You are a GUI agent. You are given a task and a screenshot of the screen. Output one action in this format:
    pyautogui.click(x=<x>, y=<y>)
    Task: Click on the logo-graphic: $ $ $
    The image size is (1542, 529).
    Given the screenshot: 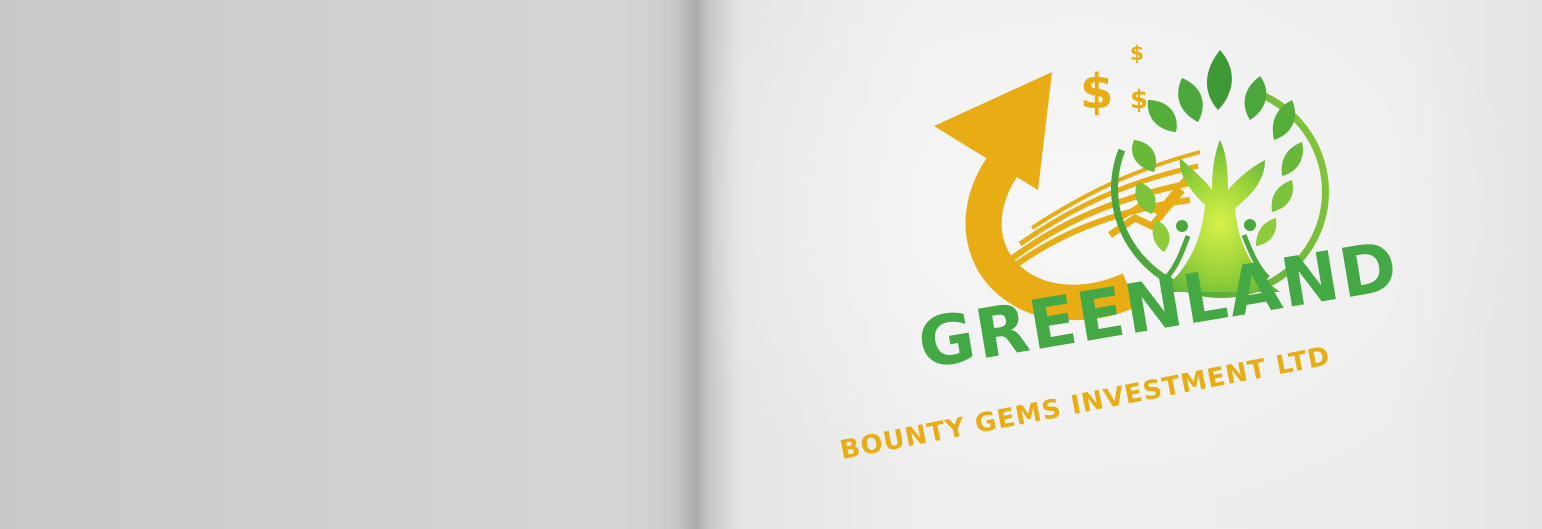 What is the action you would take?
    pyautogui.click(x=1132, y=180)
    